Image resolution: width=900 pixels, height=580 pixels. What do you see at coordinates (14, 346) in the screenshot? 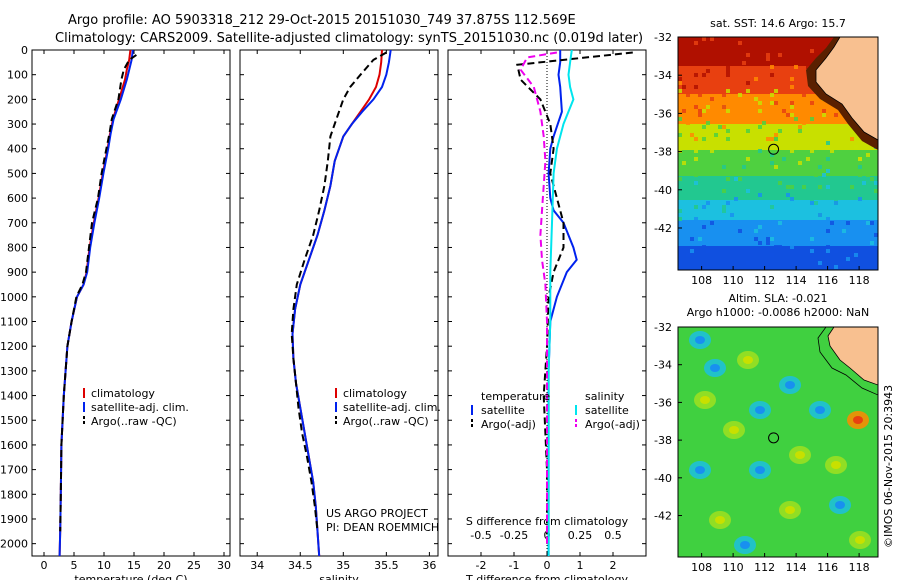
I see `depth-tick-label: 1200` at bounding box center [14, 346].